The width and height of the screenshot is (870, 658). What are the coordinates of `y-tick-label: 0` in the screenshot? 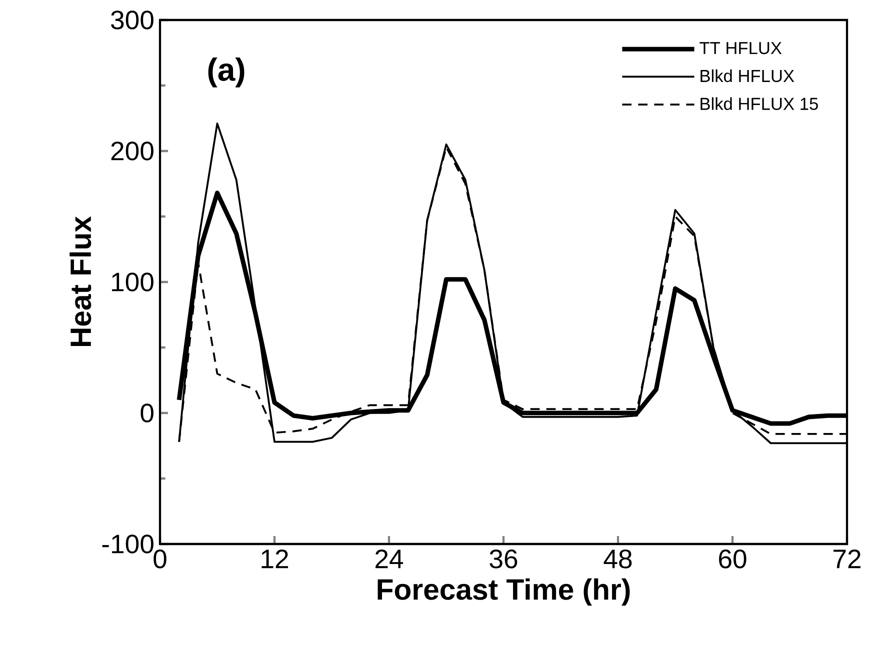 It's located at (147, 413).